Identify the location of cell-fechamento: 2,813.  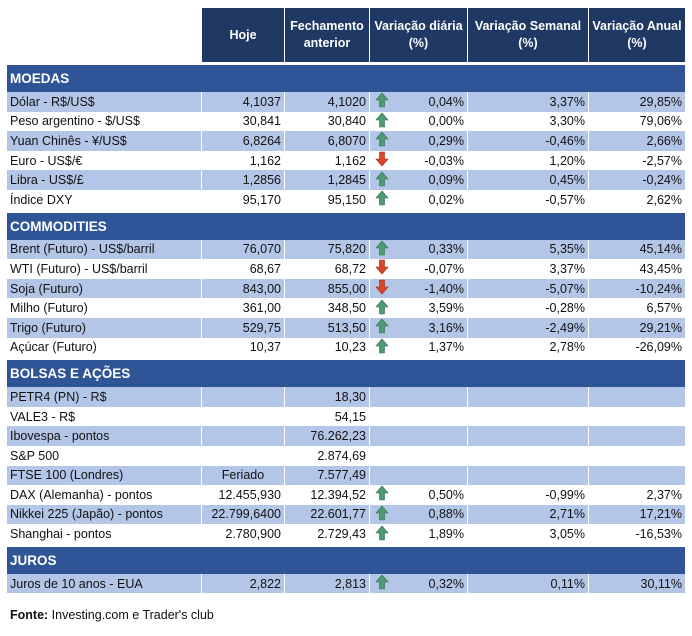
(326, 583).